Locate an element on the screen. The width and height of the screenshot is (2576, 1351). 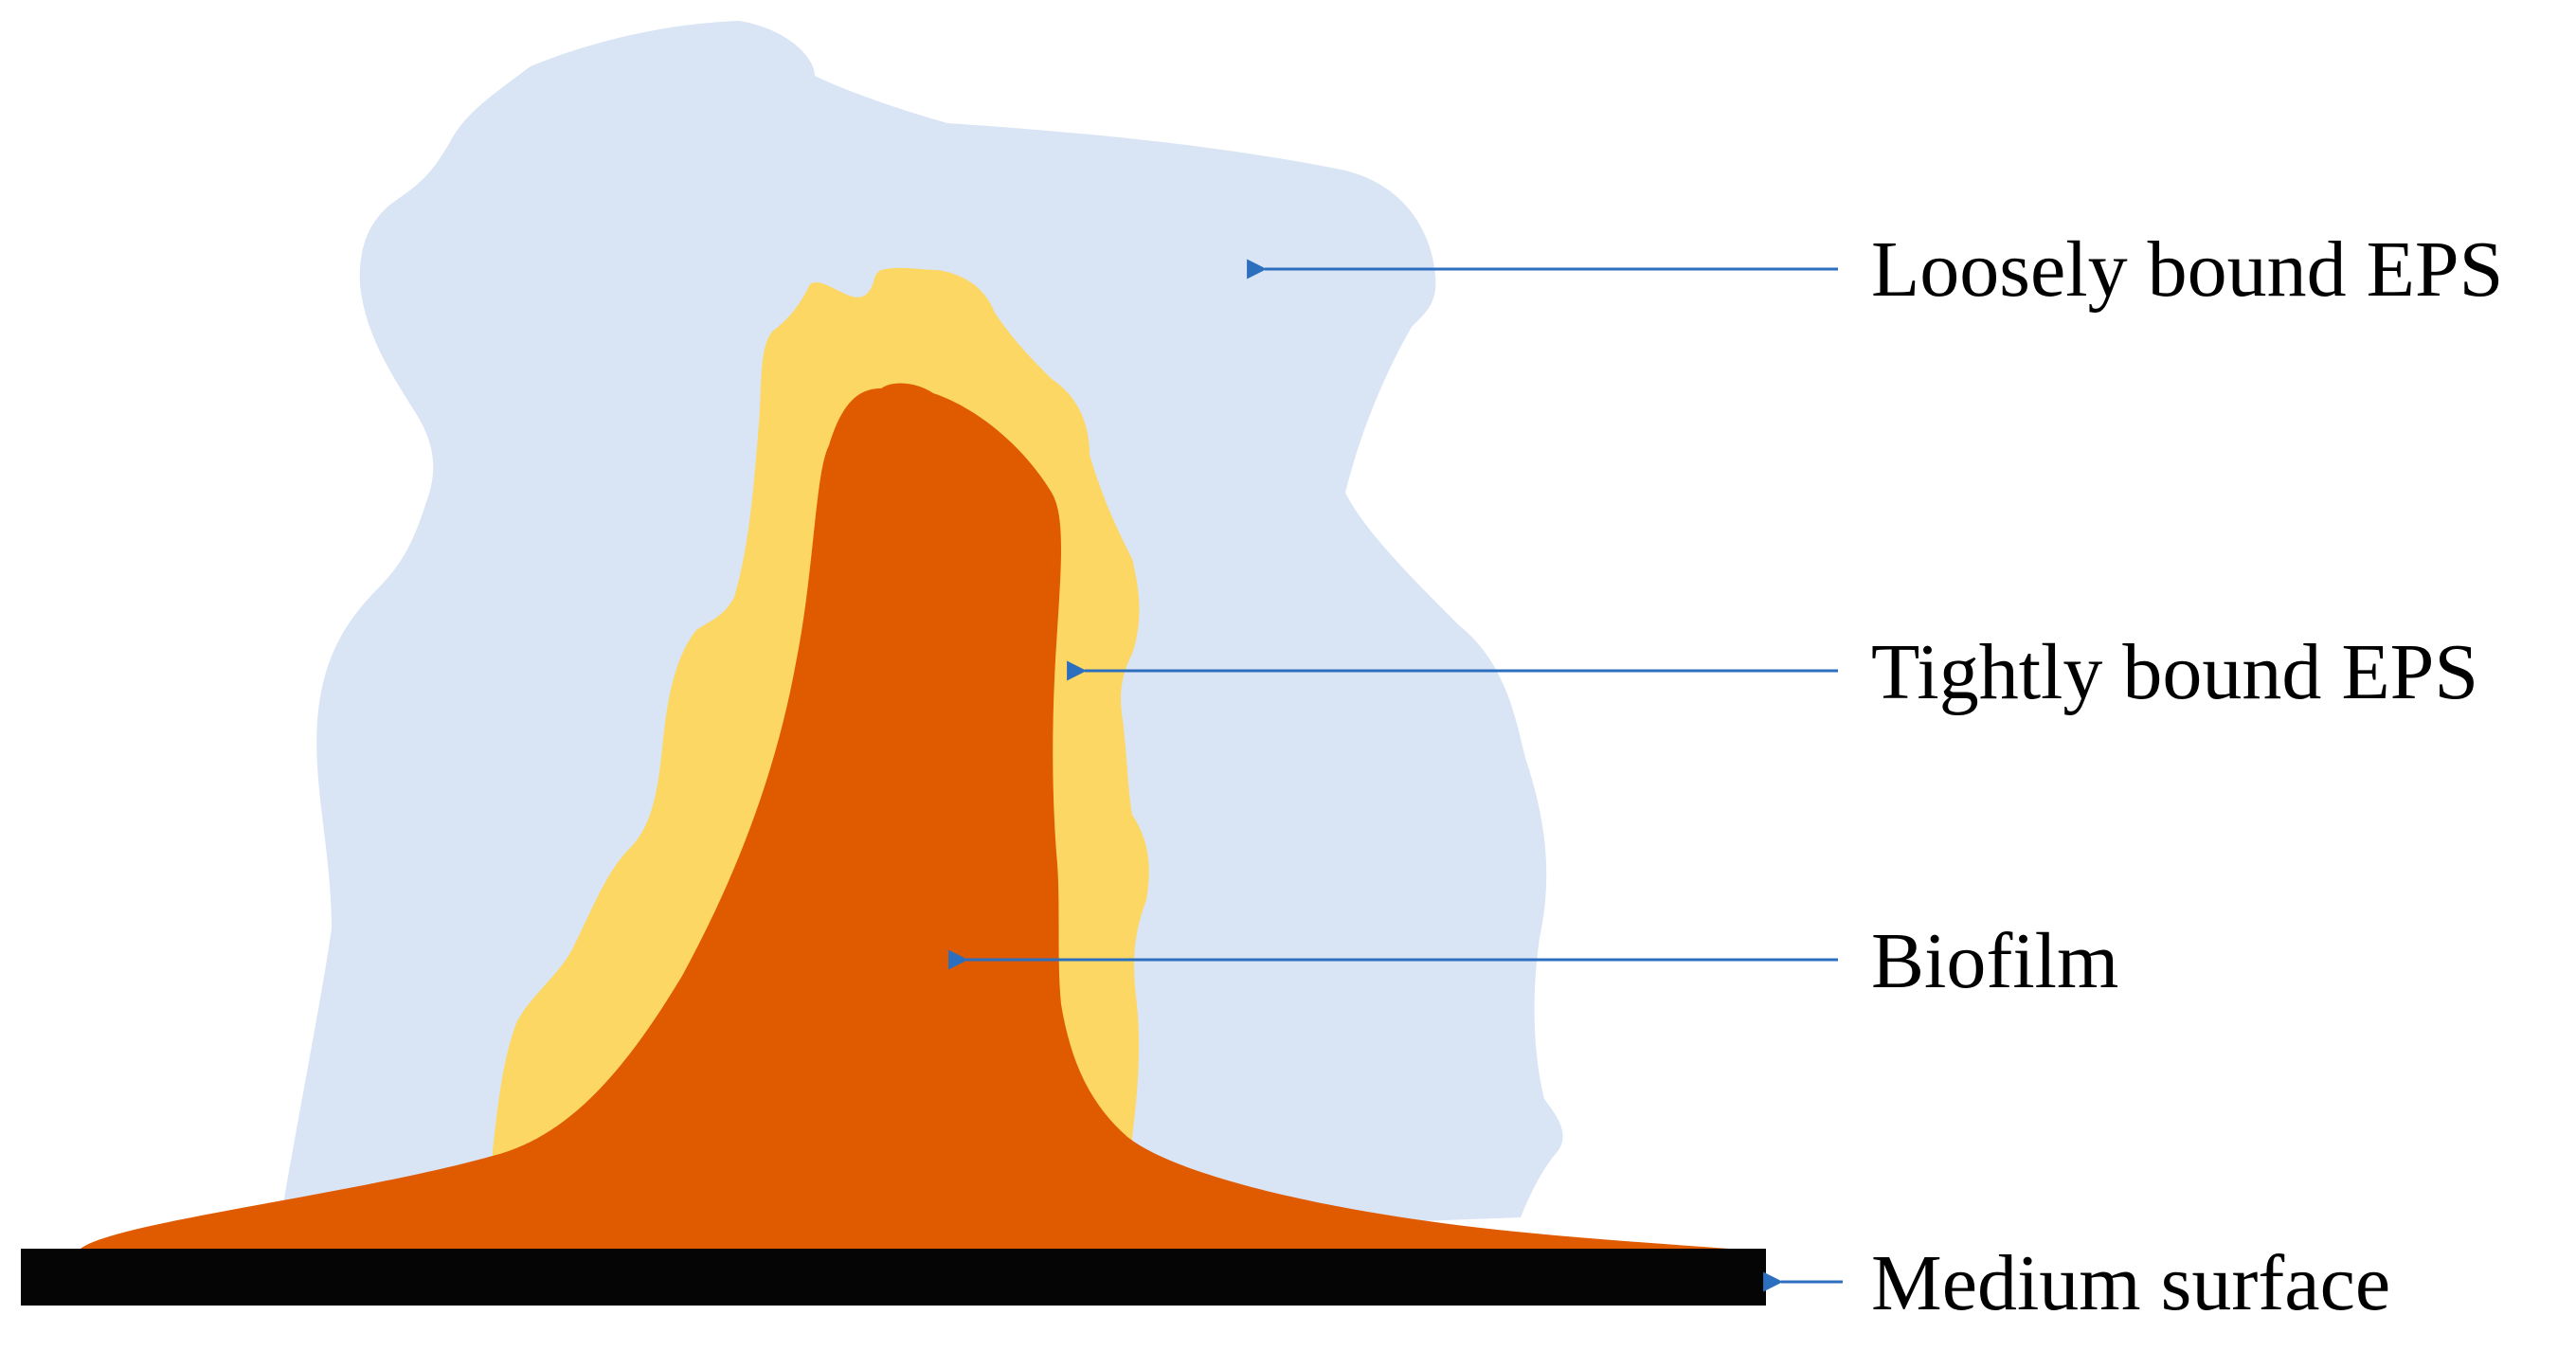
tightly-bound-eps-label: Tightly bound EPS is located at coordinates (2174, 672).